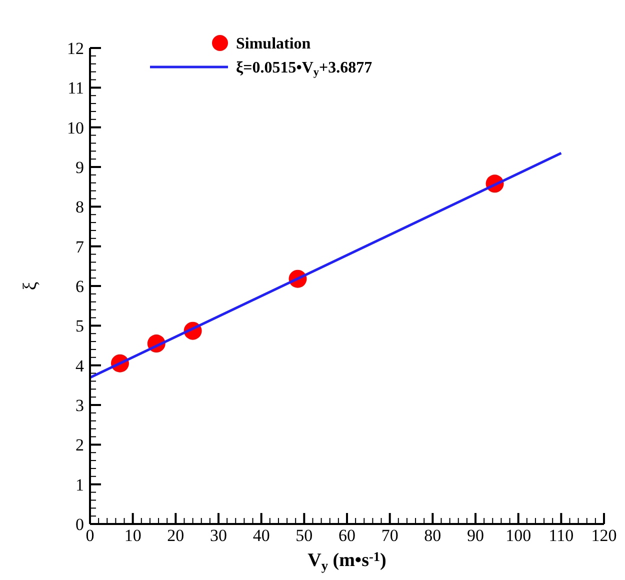  I want to click on x-tick-label: 20, so click(175, 535).